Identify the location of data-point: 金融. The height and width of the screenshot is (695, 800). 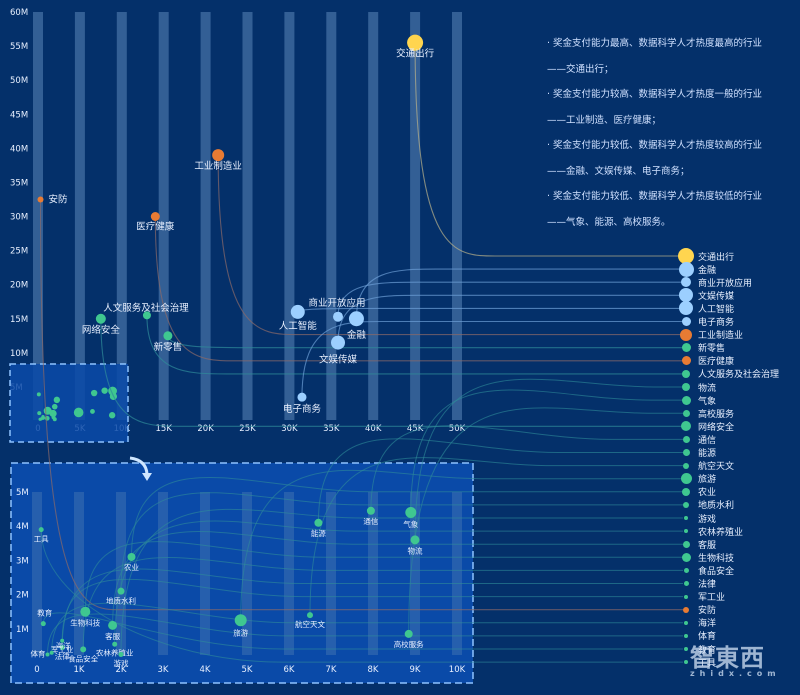
(357, 326).